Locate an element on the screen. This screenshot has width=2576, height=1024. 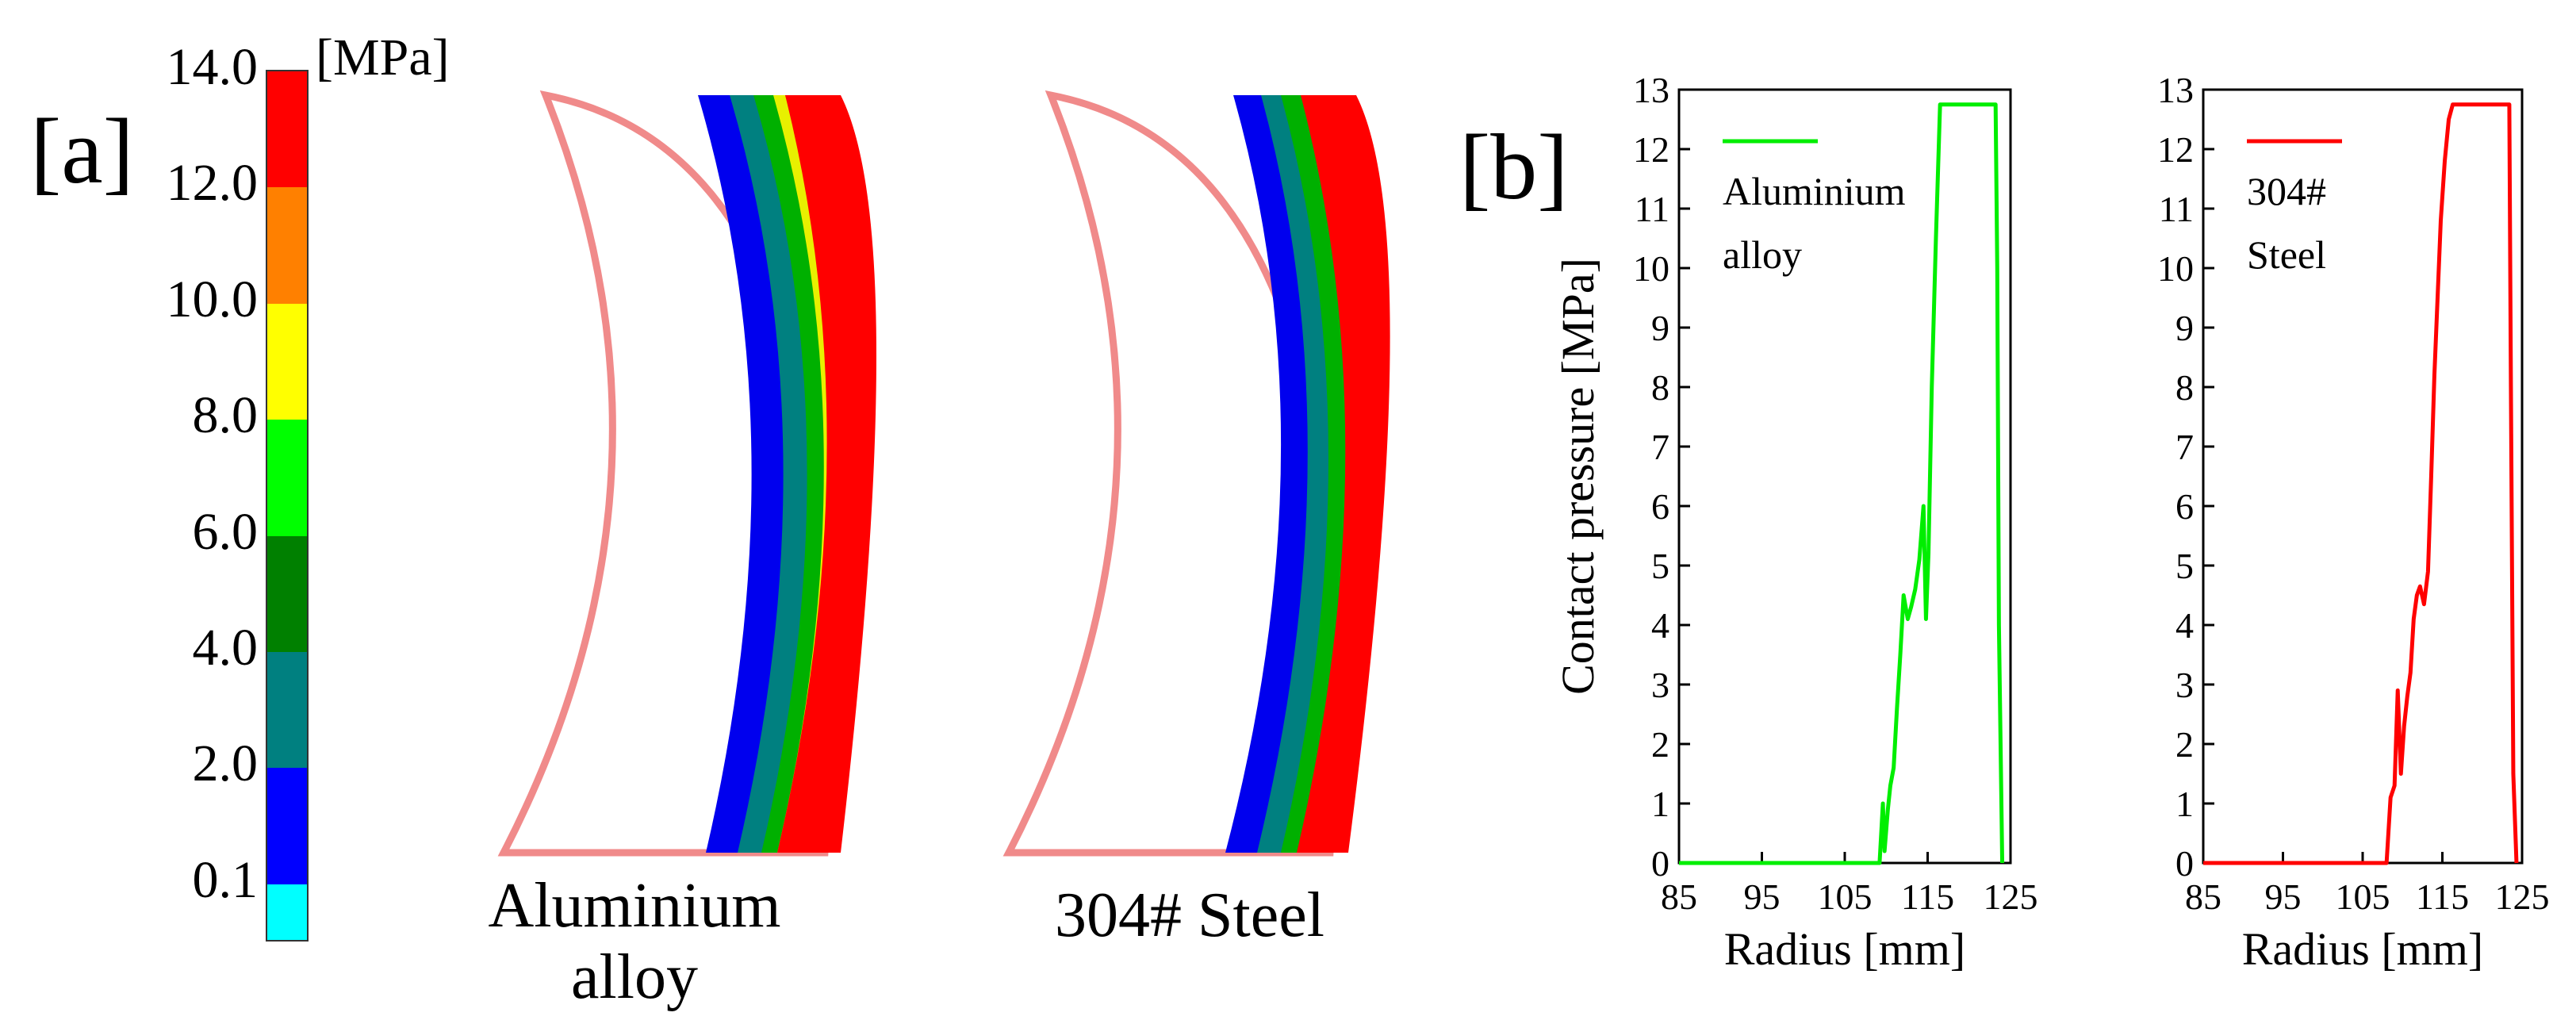
steel-contour is located at coordinates (1196, 474).